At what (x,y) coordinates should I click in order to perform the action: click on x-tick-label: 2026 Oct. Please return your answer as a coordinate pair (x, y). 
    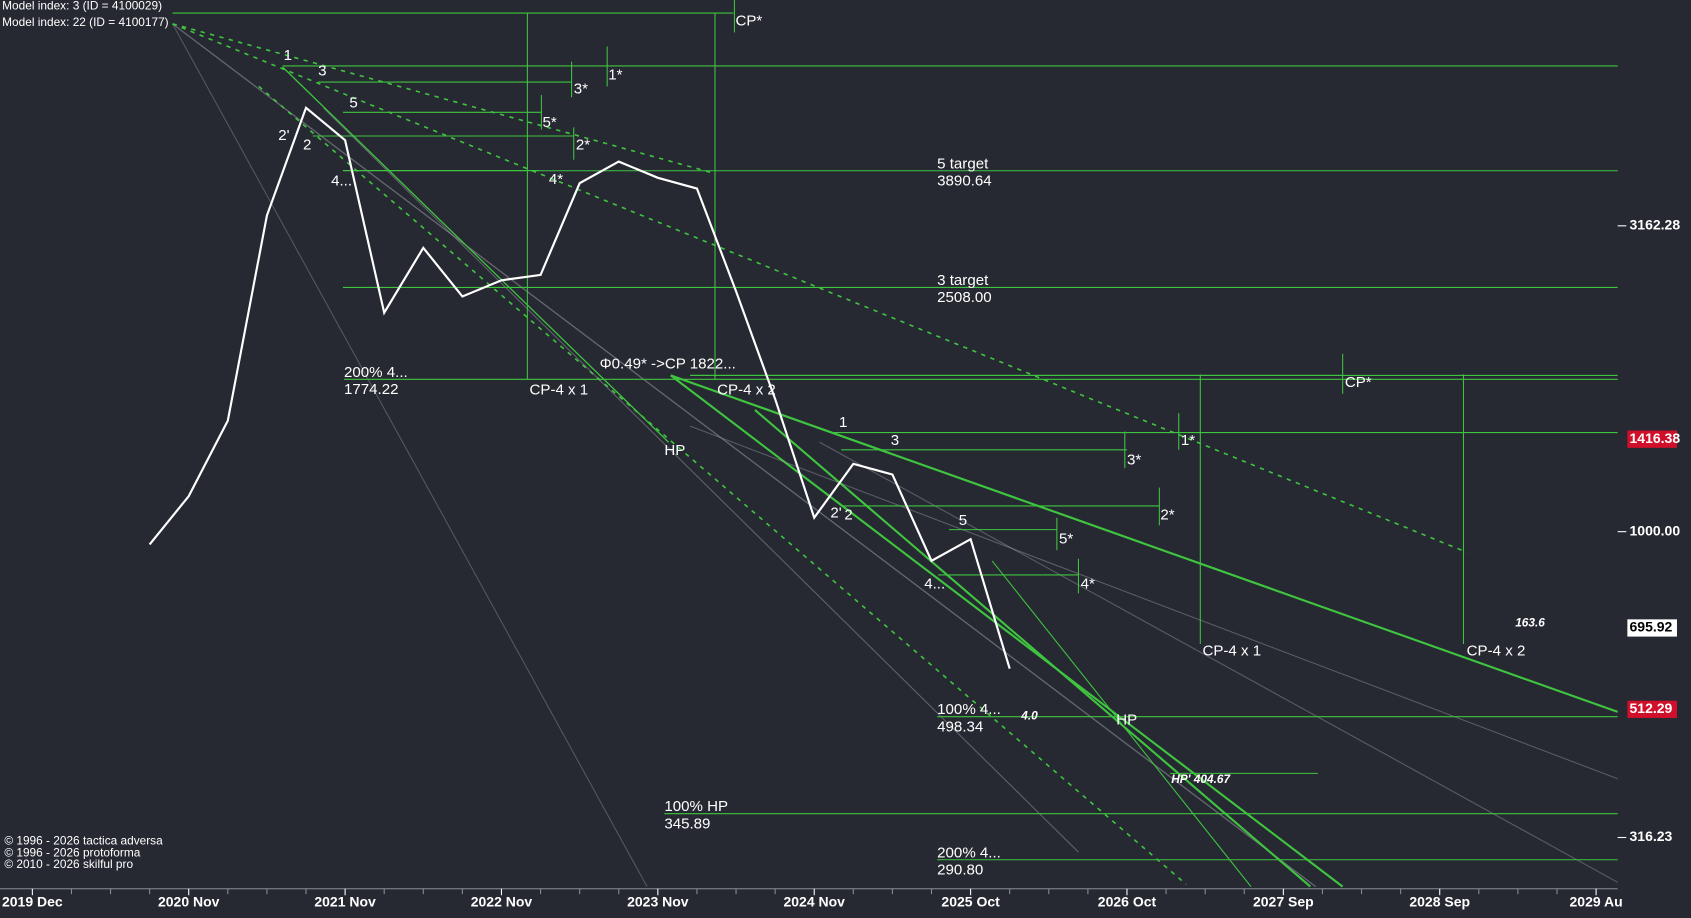
    Looking at the image, I should click on (1127, 901).